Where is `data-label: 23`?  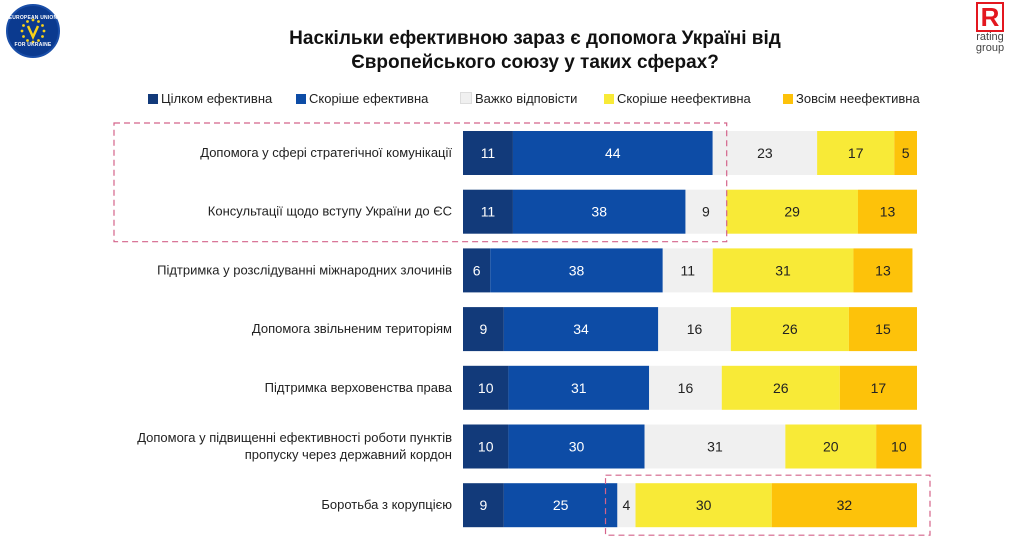 data-label: 23 is located at coordinates (765, 153).